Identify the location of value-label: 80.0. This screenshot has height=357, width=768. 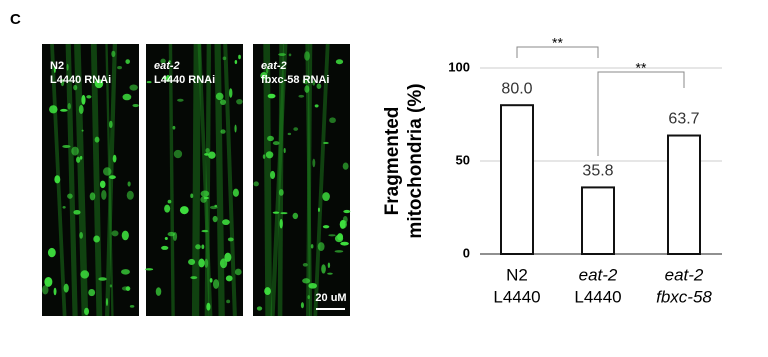
(516, 88).